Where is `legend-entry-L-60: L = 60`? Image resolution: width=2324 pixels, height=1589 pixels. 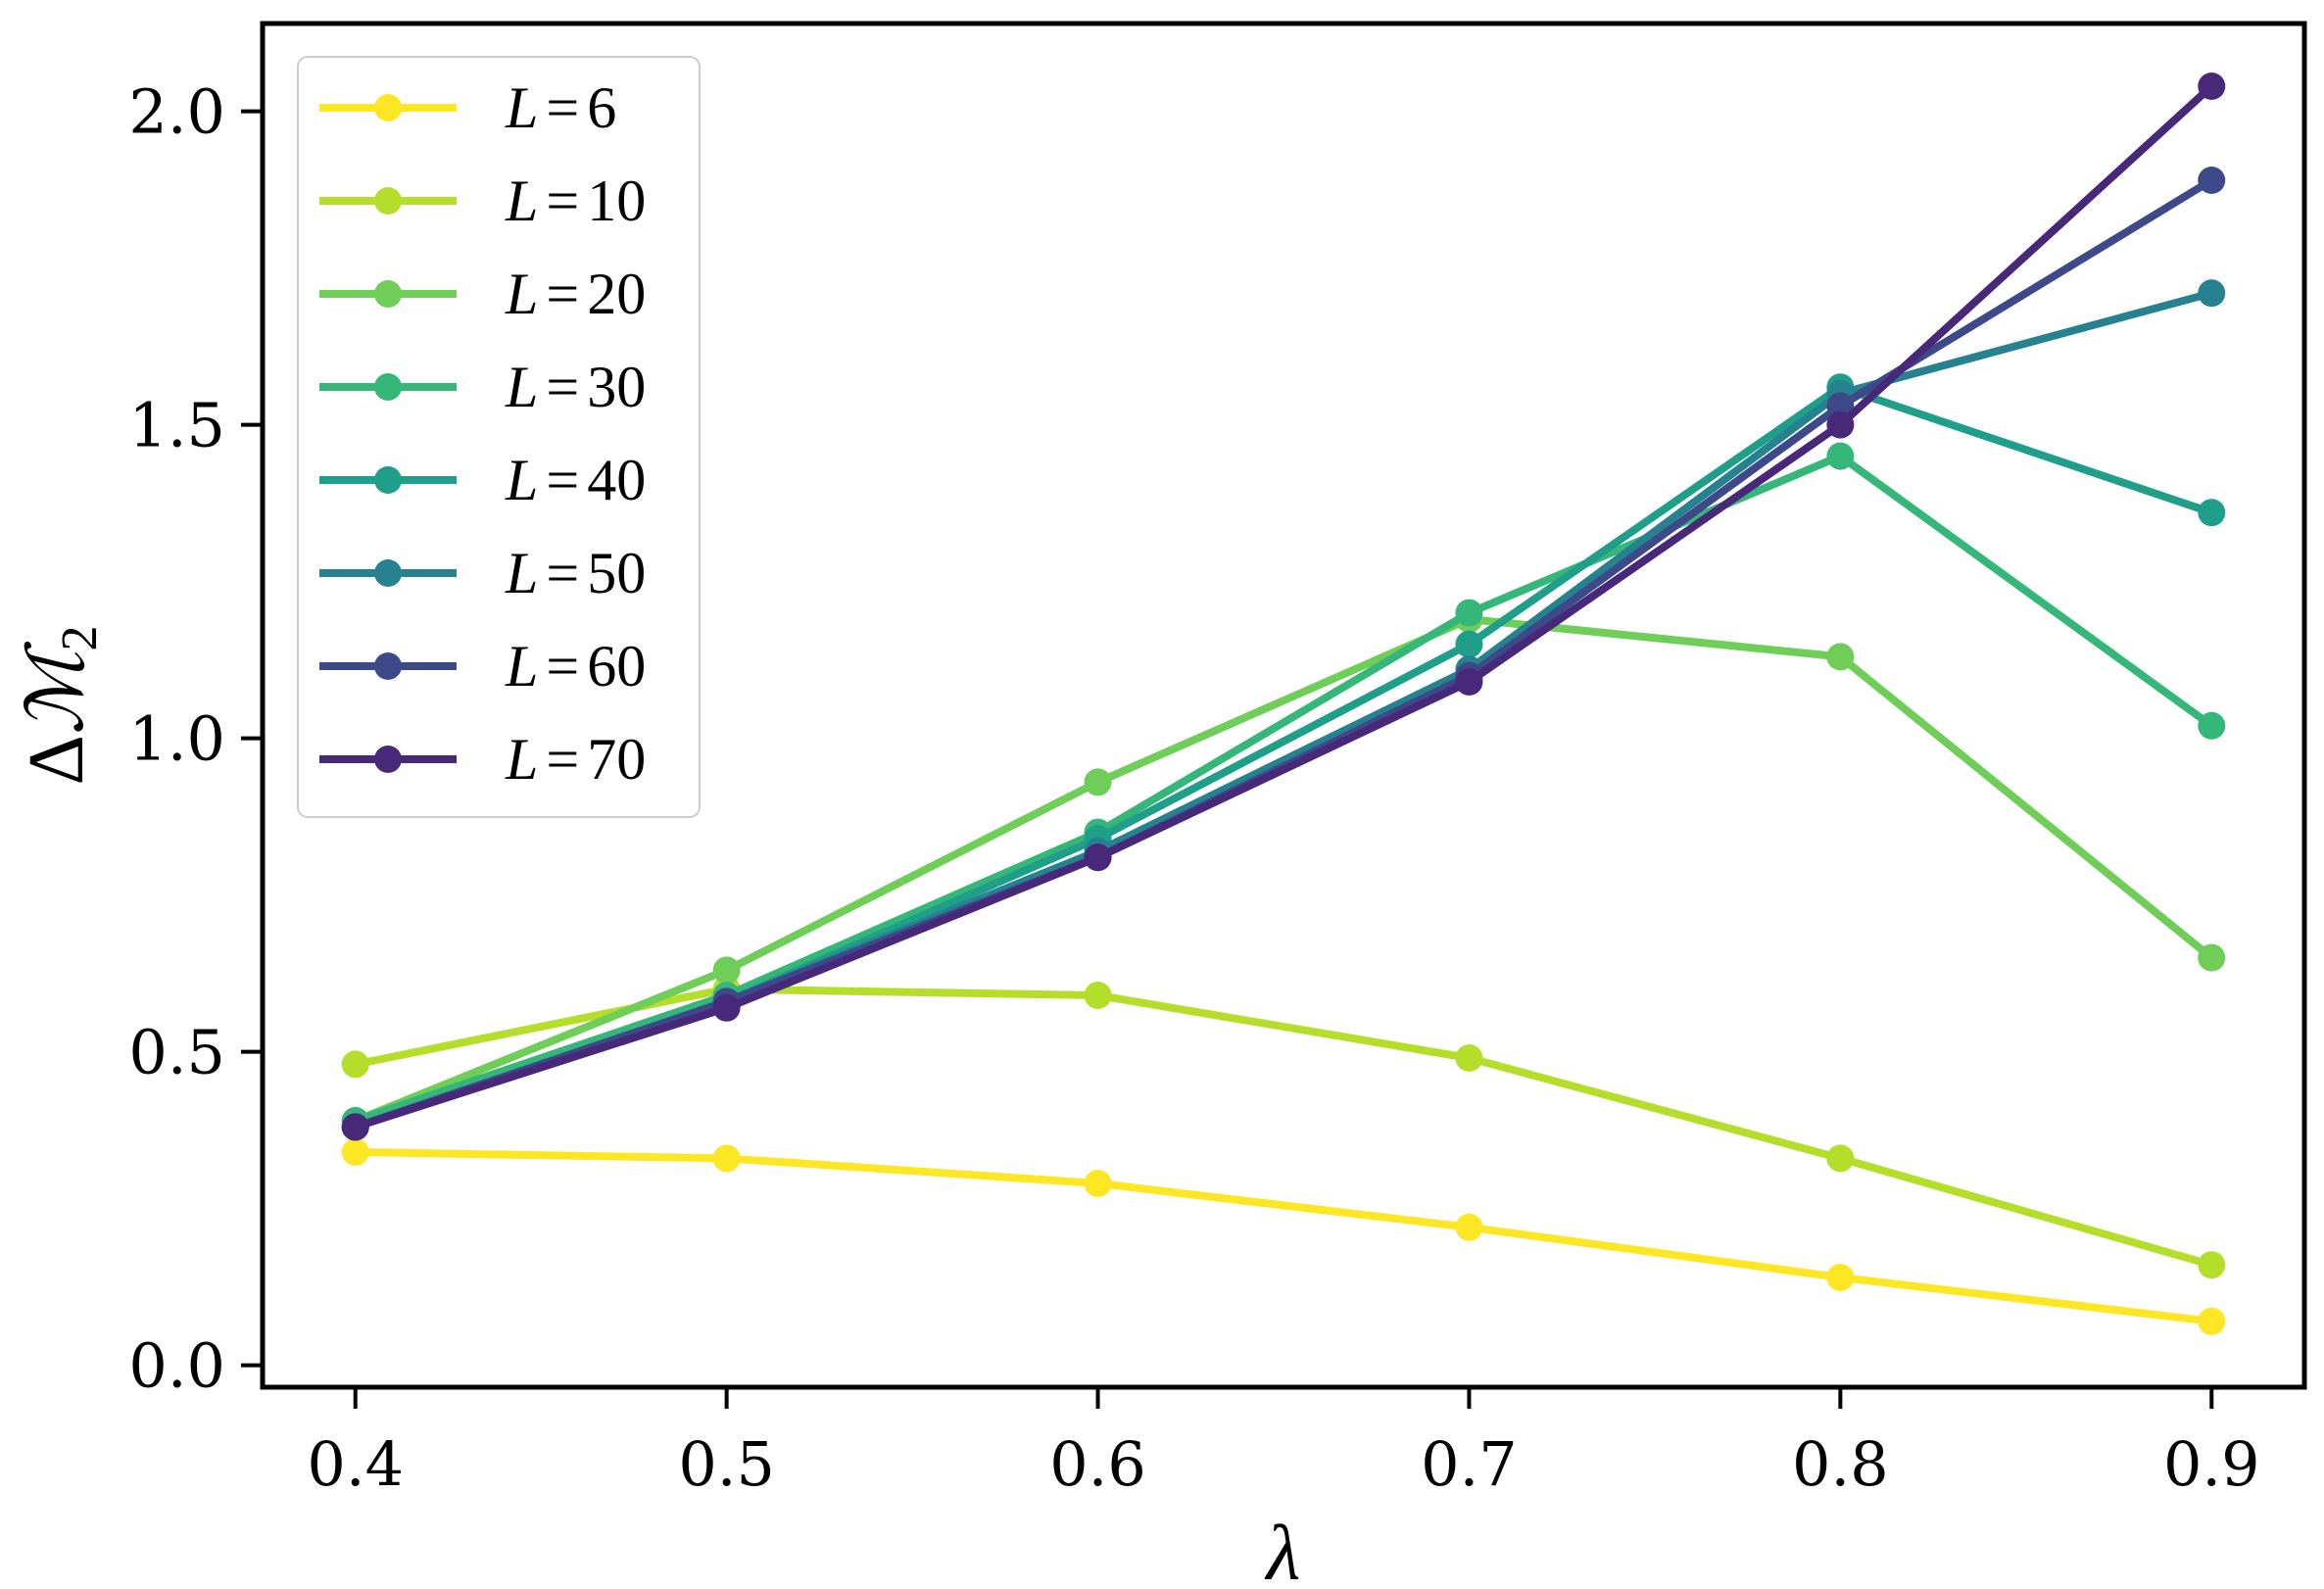
legend-entry-L-60: L = 60 is located at coordinates (482, 666).